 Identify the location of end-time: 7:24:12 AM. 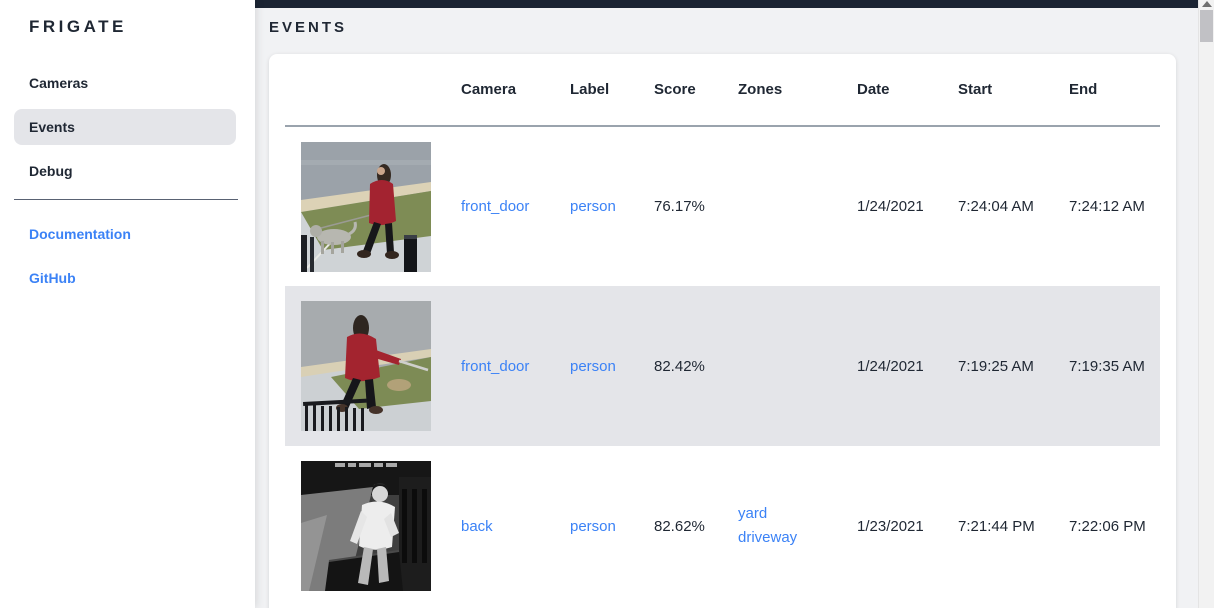
(1107, 206).